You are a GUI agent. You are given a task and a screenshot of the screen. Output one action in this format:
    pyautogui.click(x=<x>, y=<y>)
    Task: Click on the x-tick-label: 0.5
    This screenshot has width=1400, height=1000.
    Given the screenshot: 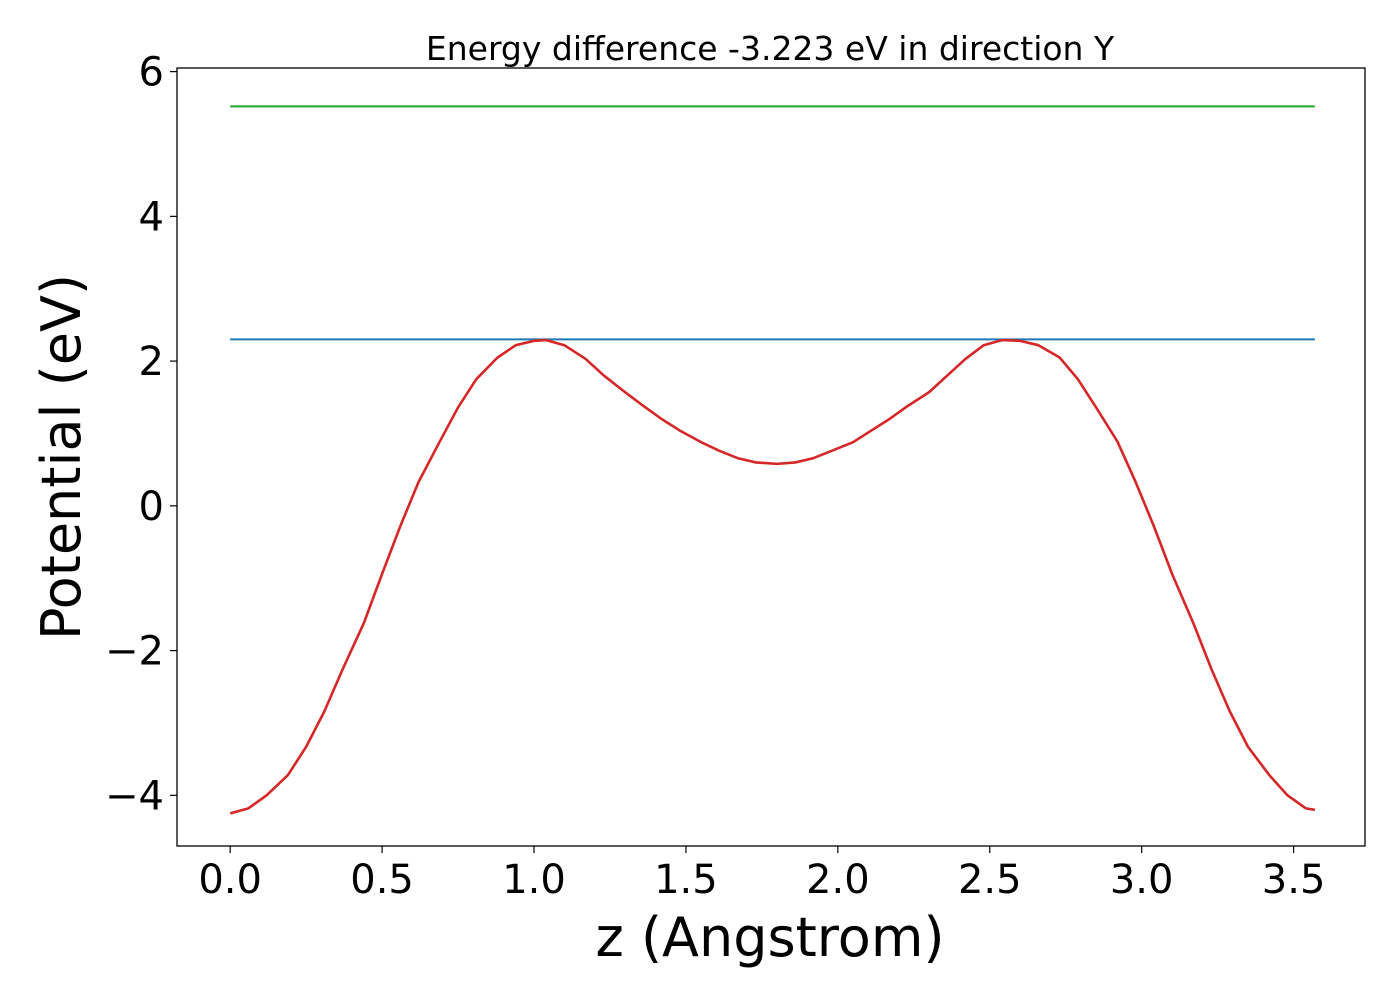 What is the action you would take?
    pyautogui.click(x=382, y=880)
    